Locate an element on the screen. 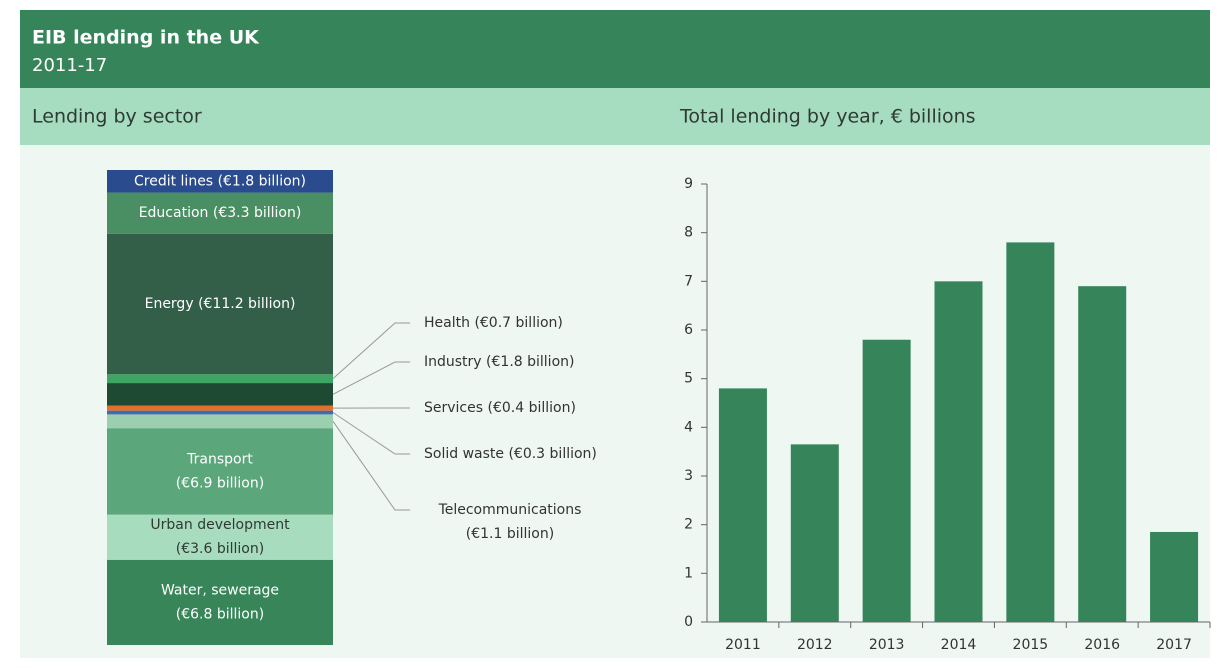  segment-name: Health is located at coordinates (447, 323).